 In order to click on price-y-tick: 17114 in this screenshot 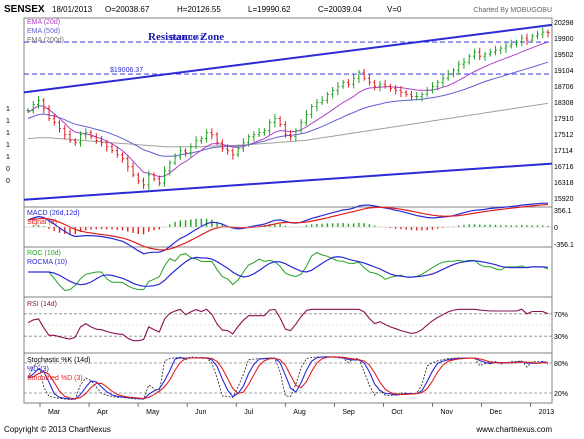, I will do `click(563, 151)`.